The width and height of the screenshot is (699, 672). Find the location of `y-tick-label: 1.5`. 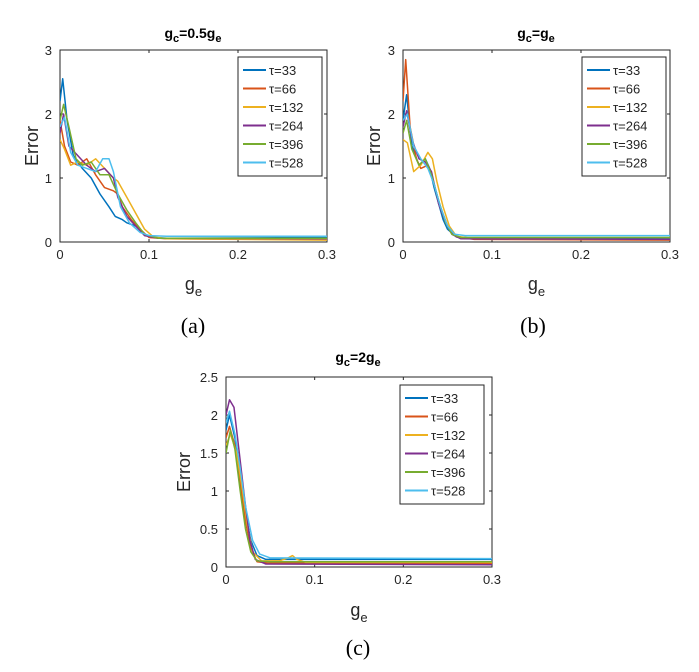

y-tick-label: 1.5 is located at coordinates (209, 453).